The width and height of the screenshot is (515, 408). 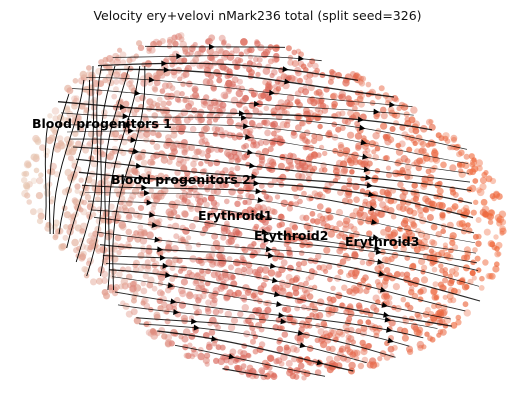 I want to click on cluster-label-erythroid1: Erythroid1, so click(x=235, y=215).